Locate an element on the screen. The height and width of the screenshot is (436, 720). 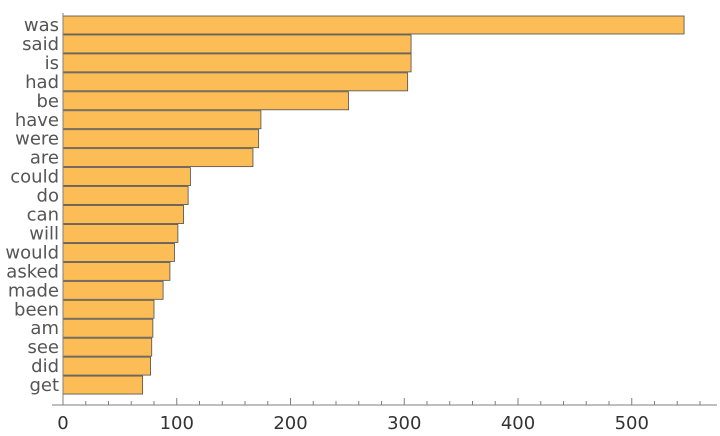
bar-is is located at coordinates (237, 63).